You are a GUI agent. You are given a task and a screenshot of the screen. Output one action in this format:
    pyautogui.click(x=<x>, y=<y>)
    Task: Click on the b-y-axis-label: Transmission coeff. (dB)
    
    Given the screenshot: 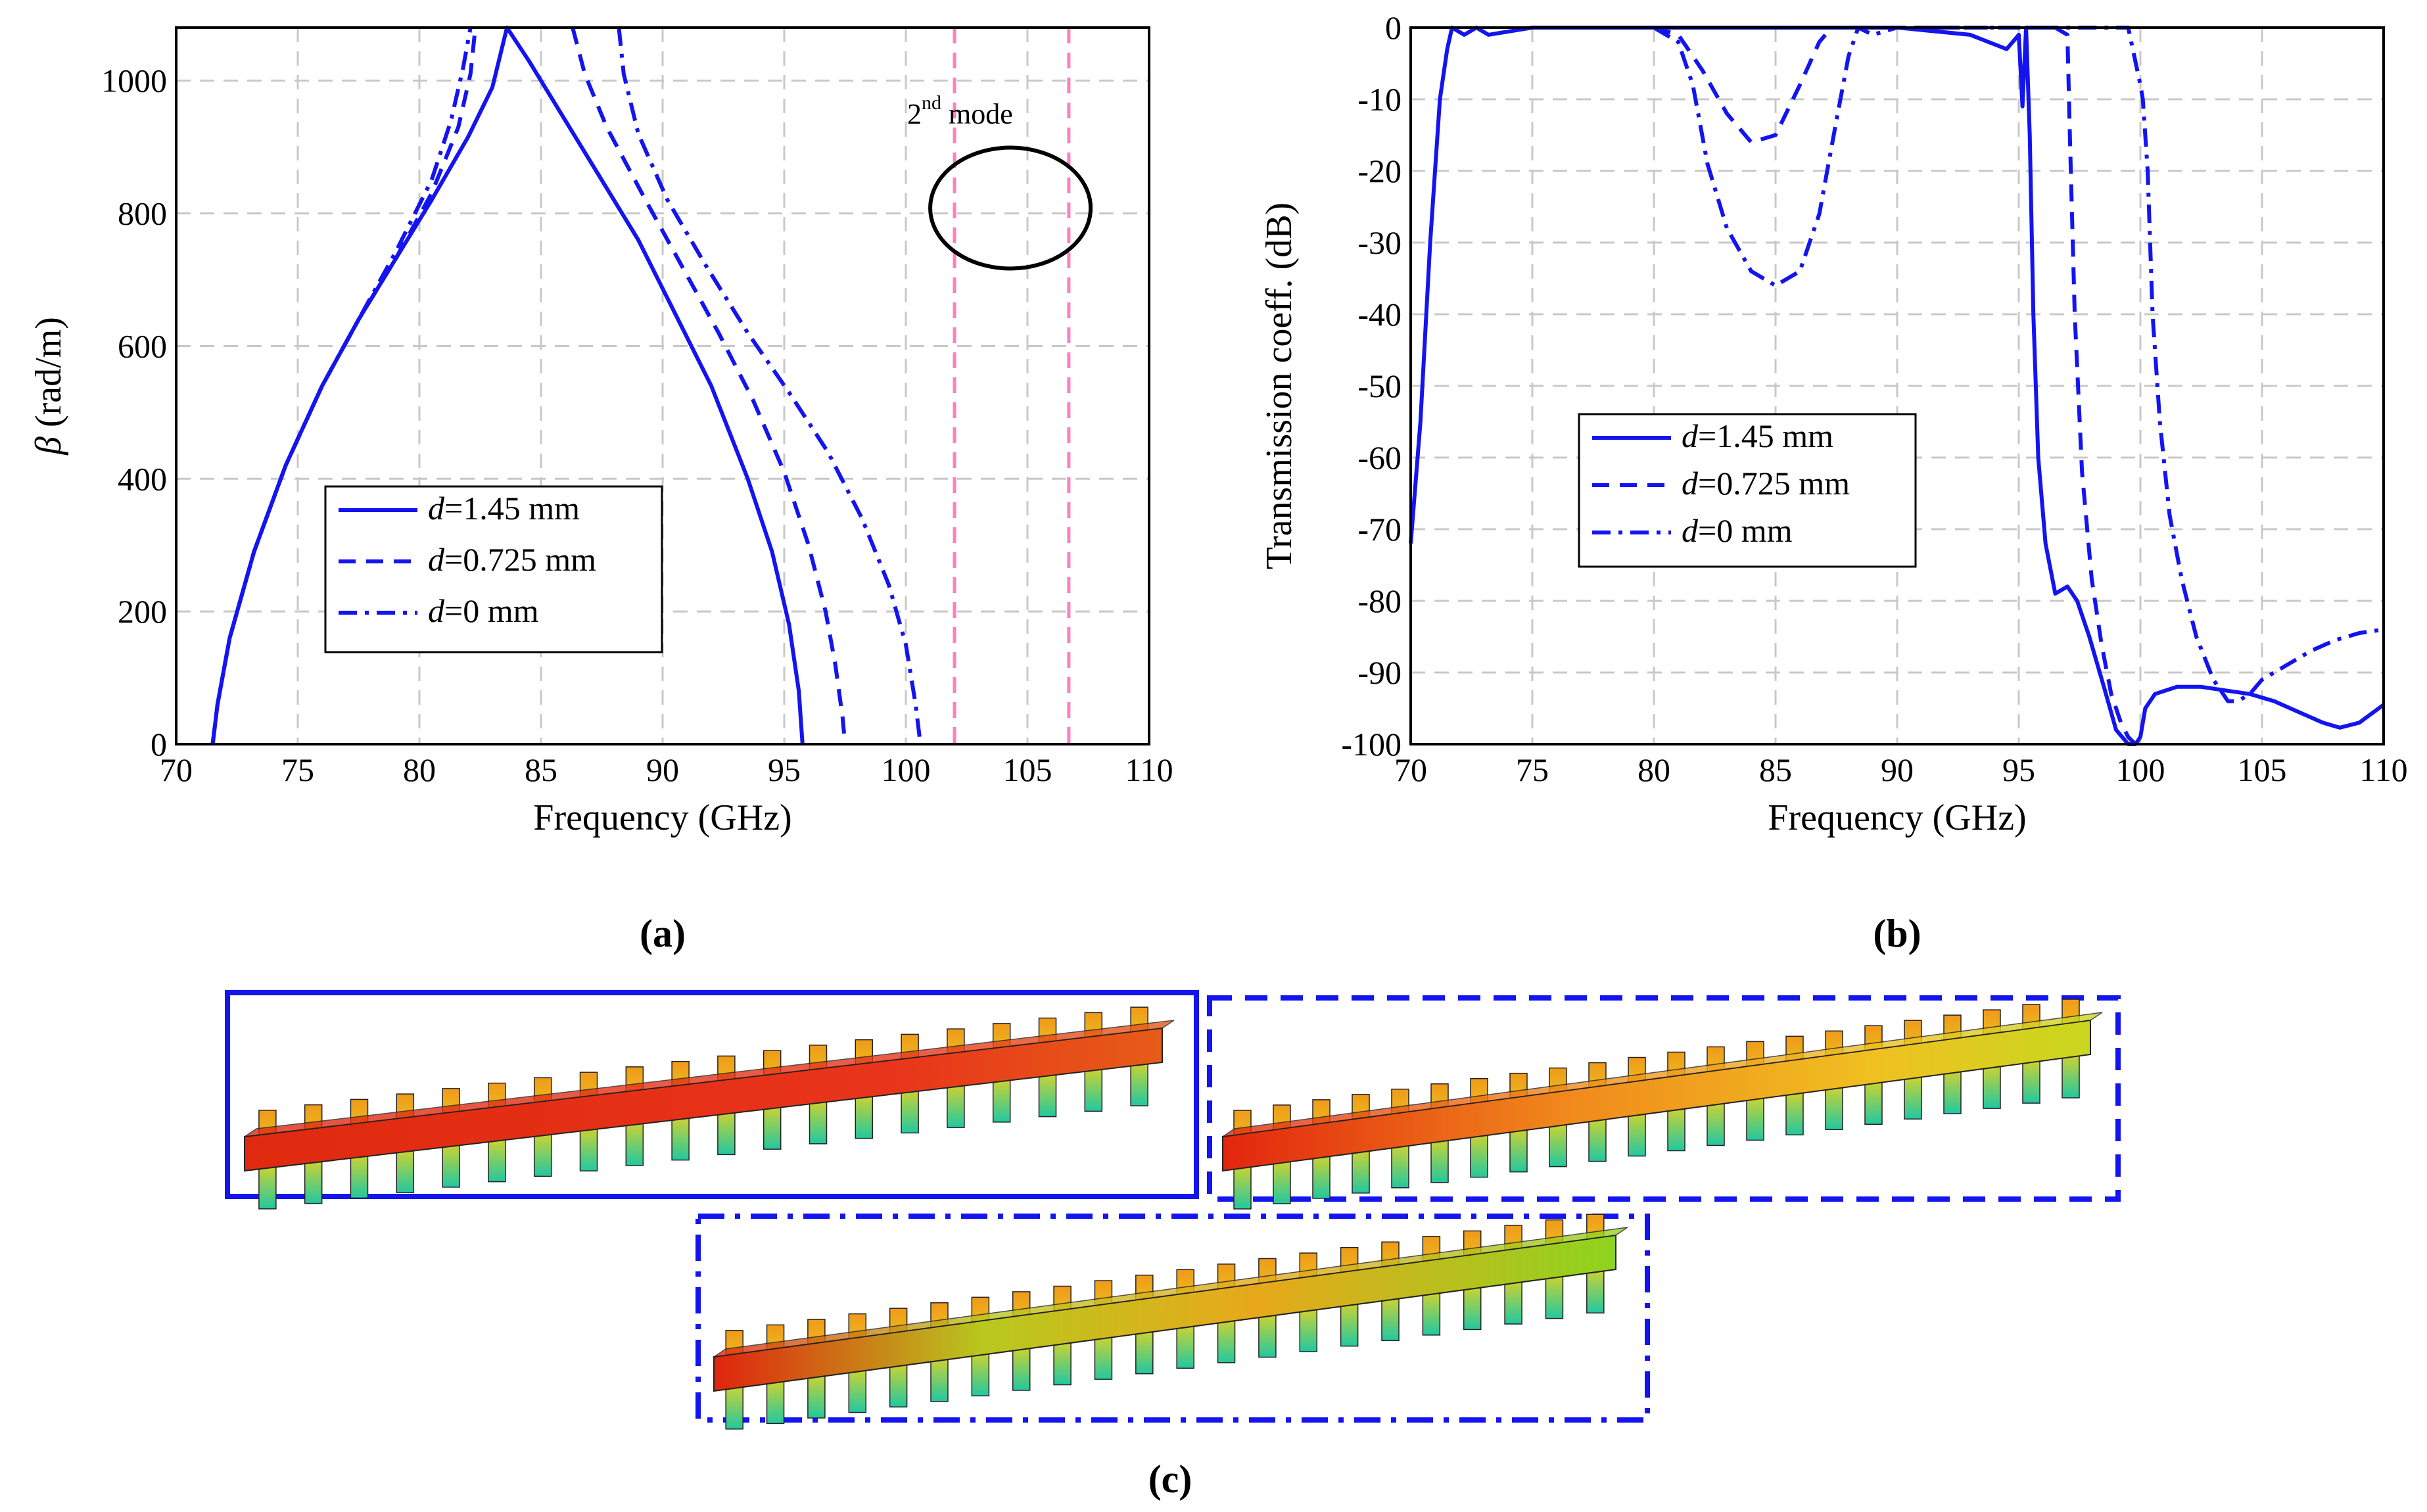 What is the action you would take?
    pyautogui.click(x=1279, y=385)
    